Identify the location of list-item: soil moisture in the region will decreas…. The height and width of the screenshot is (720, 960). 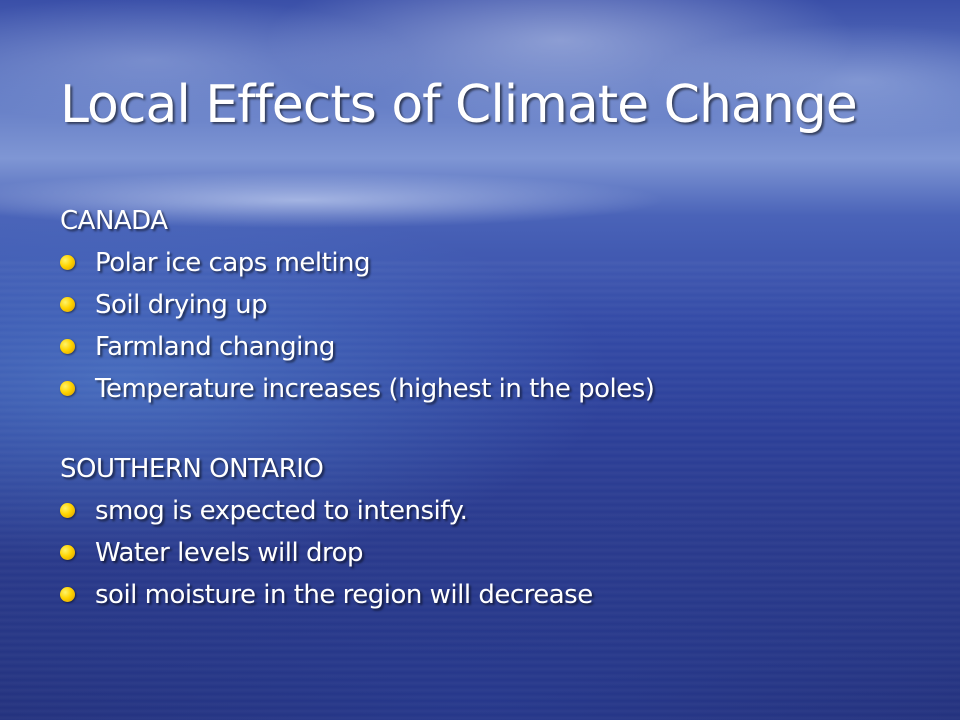
(490, 595).